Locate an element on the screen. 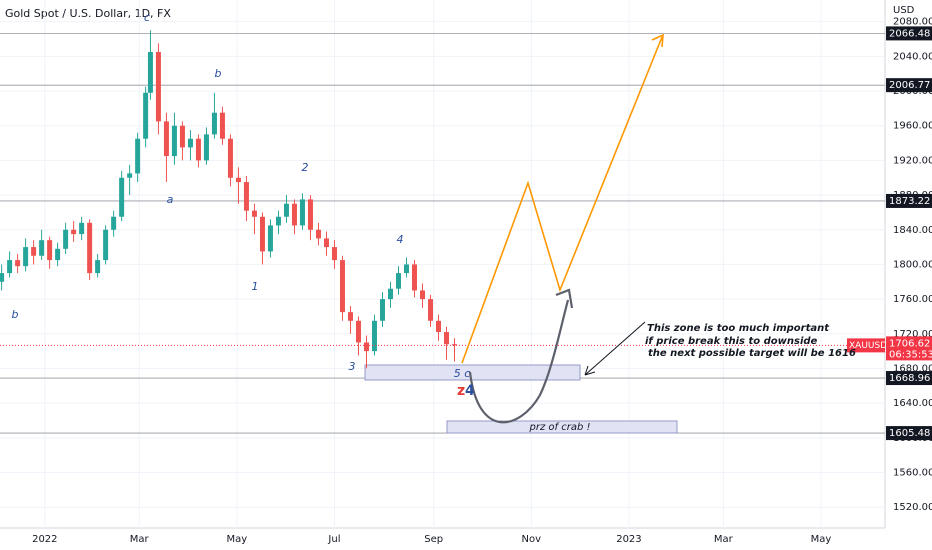  four-label: 4 is located at coordinates (470, 391).